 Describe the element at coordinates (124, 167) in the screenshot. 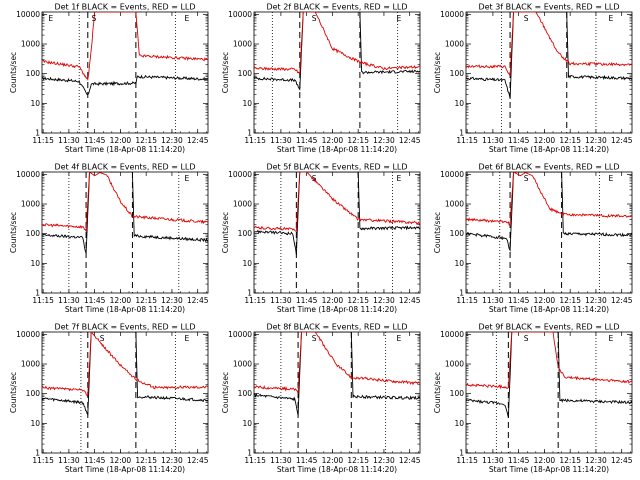

I see `panel-title: Det 4f BLACK = Events, RED = LLD` at that location.